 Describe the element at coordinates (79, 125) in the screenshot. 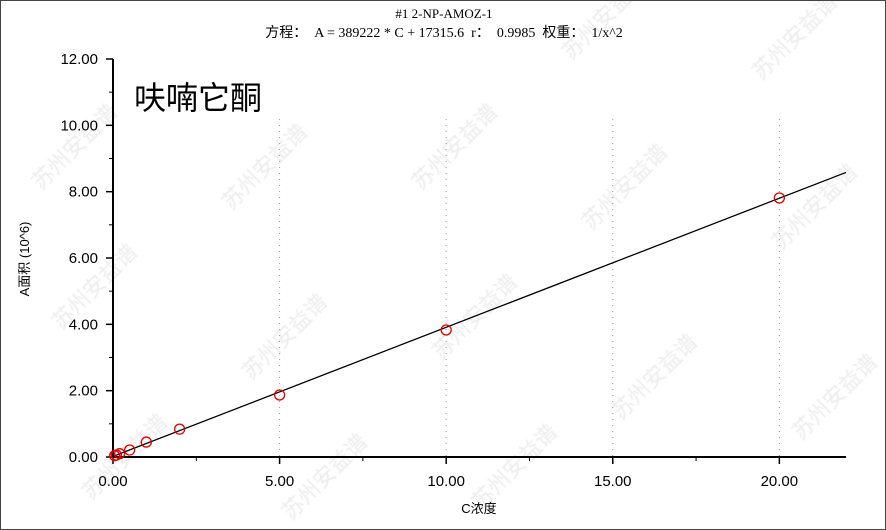

I see `y-tick-label: 10.00` at that location.